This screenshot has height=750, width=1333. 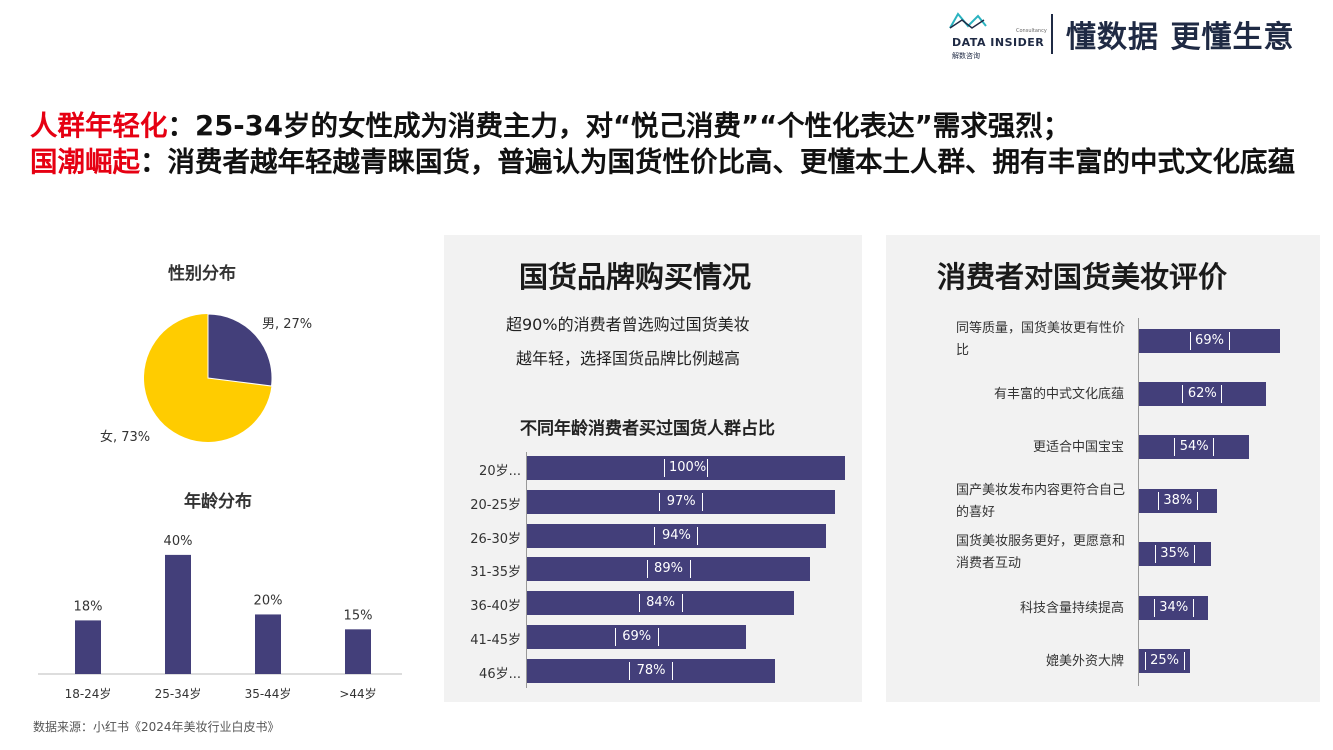 What do you see at coordinates (125, 437) in the screenshot?
I see `pie-label-female: 女, 73%` at bounding box center [125, 437].